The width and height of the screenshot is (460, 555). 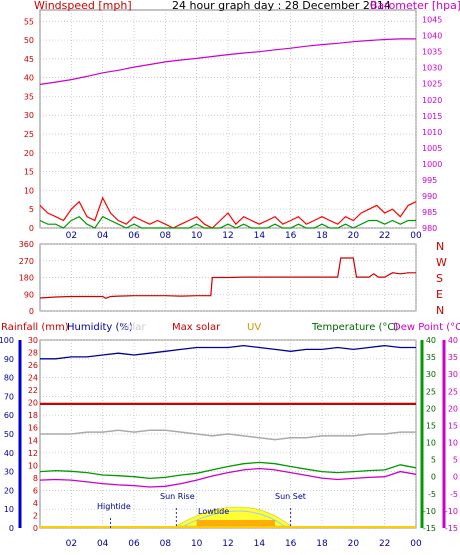 I want to click on rain-y-tick: 28, so click(x=33, y=353).